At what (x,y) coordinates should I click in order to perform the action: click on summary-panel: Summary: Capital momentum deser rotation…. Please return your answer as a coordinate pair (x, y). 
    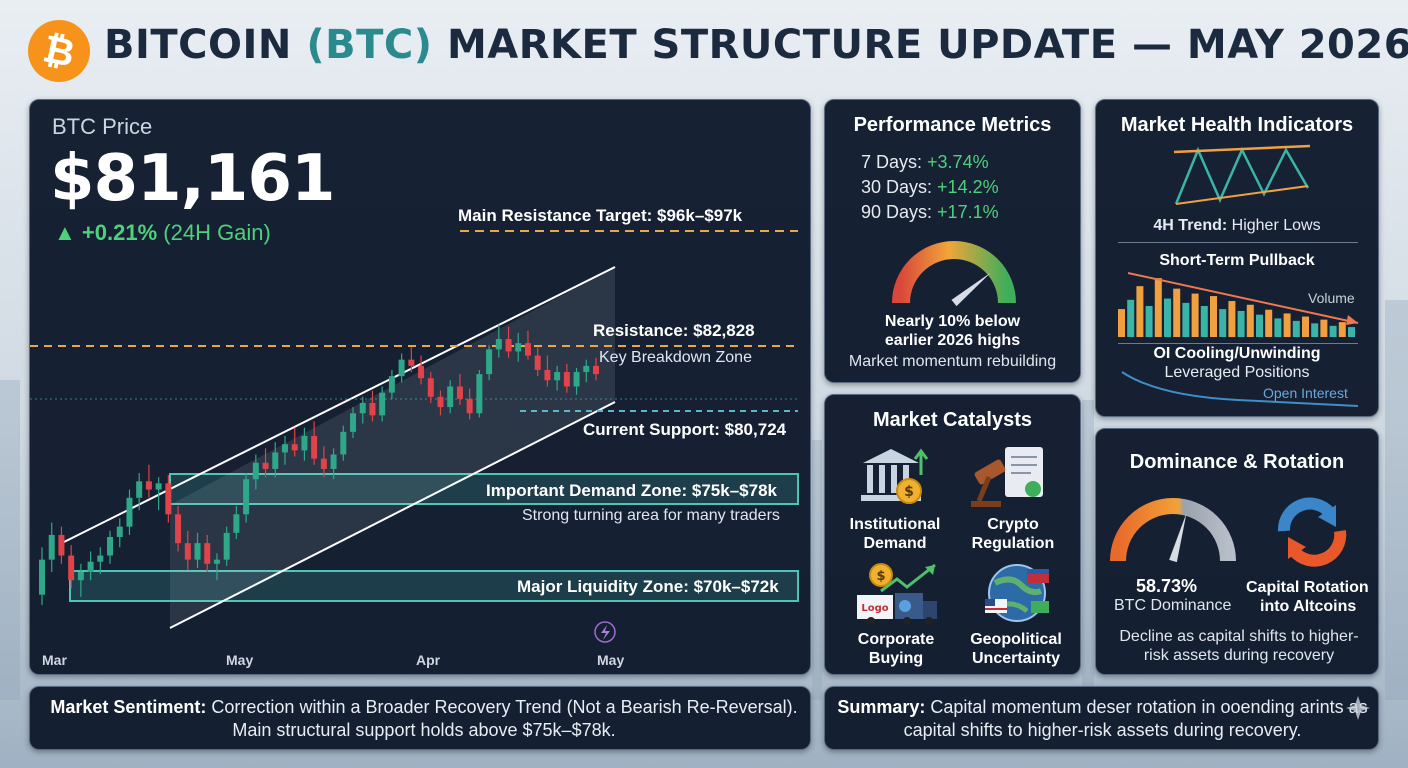
    Looking at the image, I should click on (1101, 718).